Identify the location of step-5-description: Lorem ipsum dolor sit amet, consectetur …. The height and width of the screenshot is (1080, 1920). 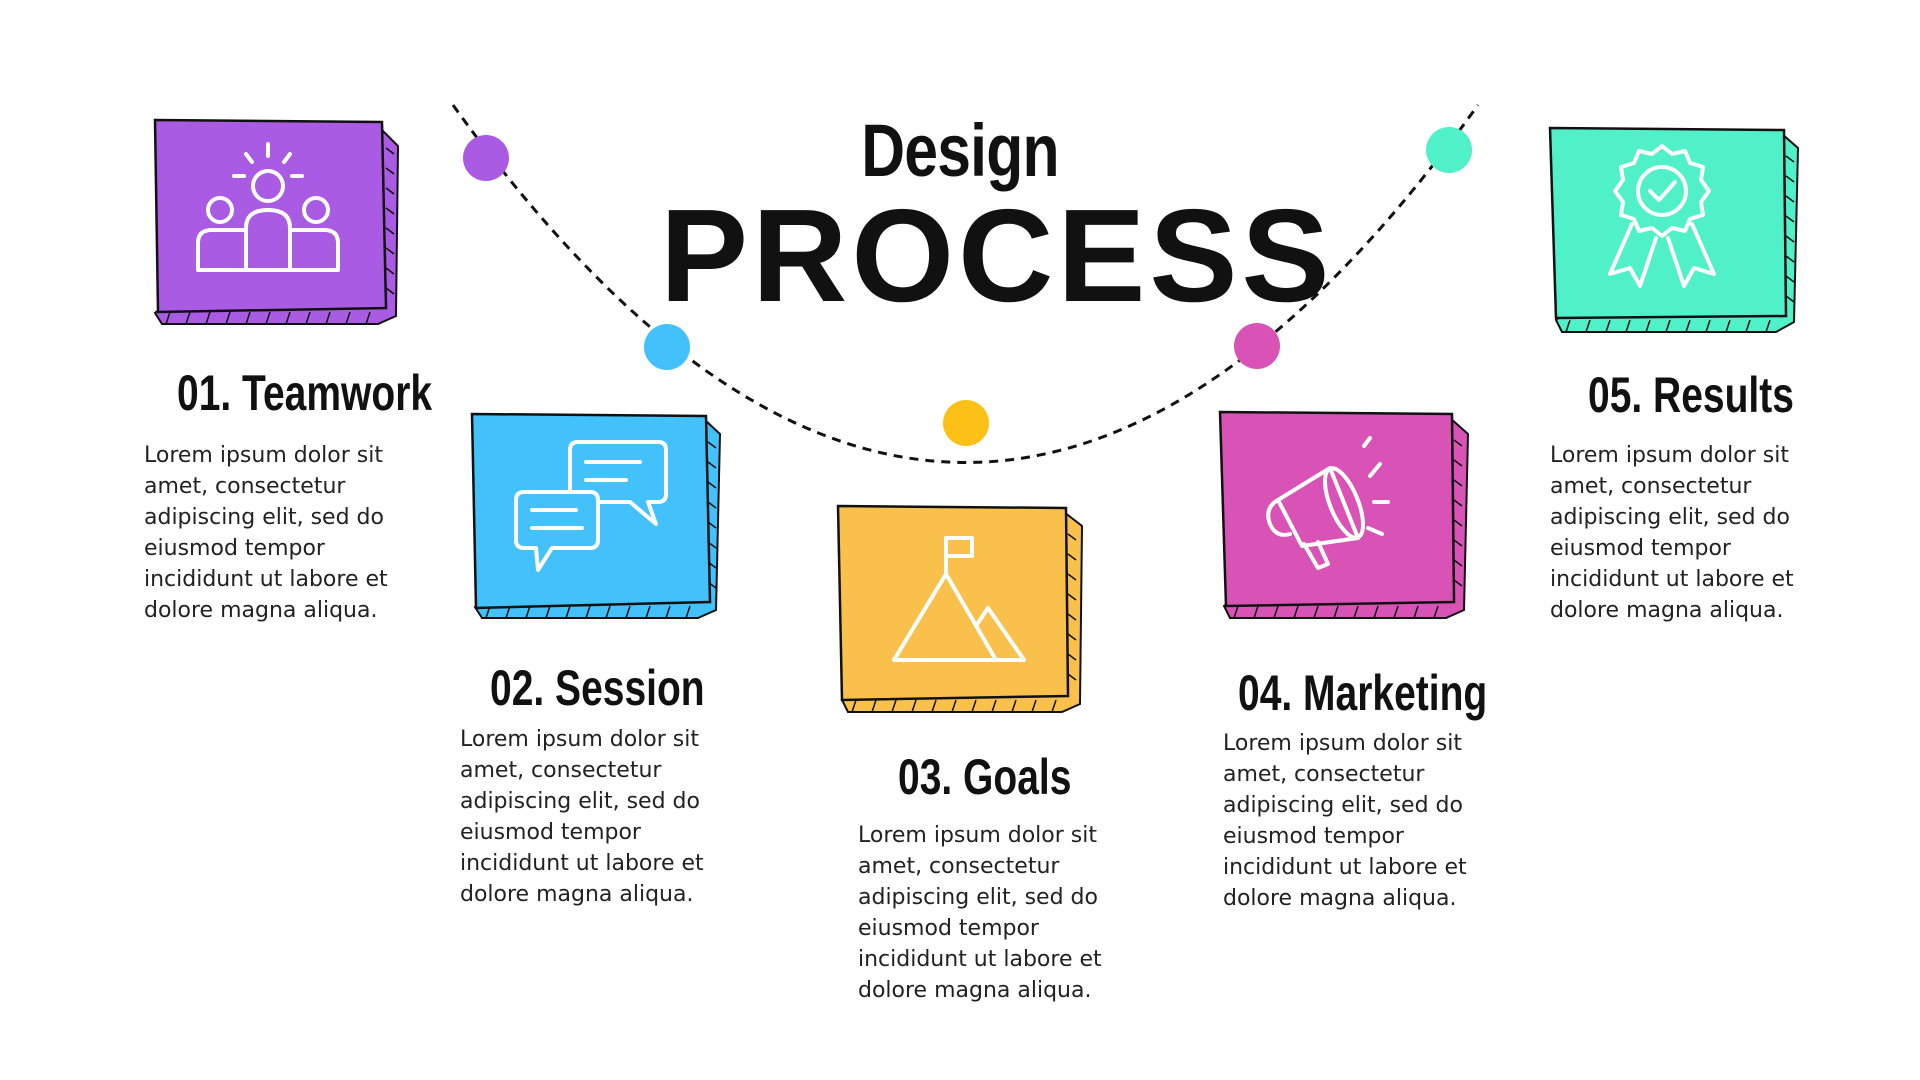
(1672, 533).